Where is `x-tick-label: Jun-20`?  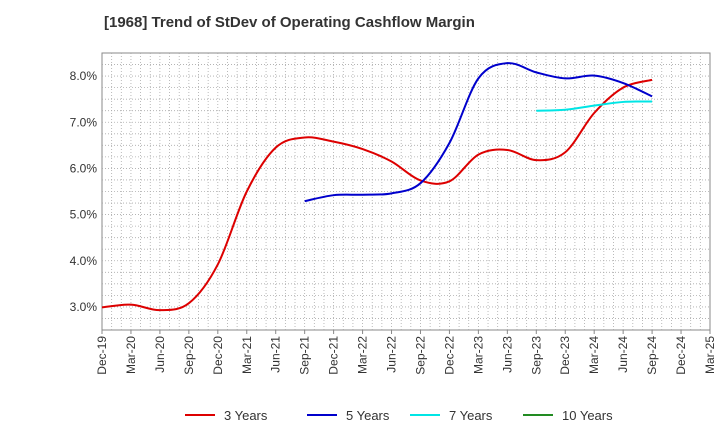 x-tick-label: Jun-20 is located at coordinates (160, 354).